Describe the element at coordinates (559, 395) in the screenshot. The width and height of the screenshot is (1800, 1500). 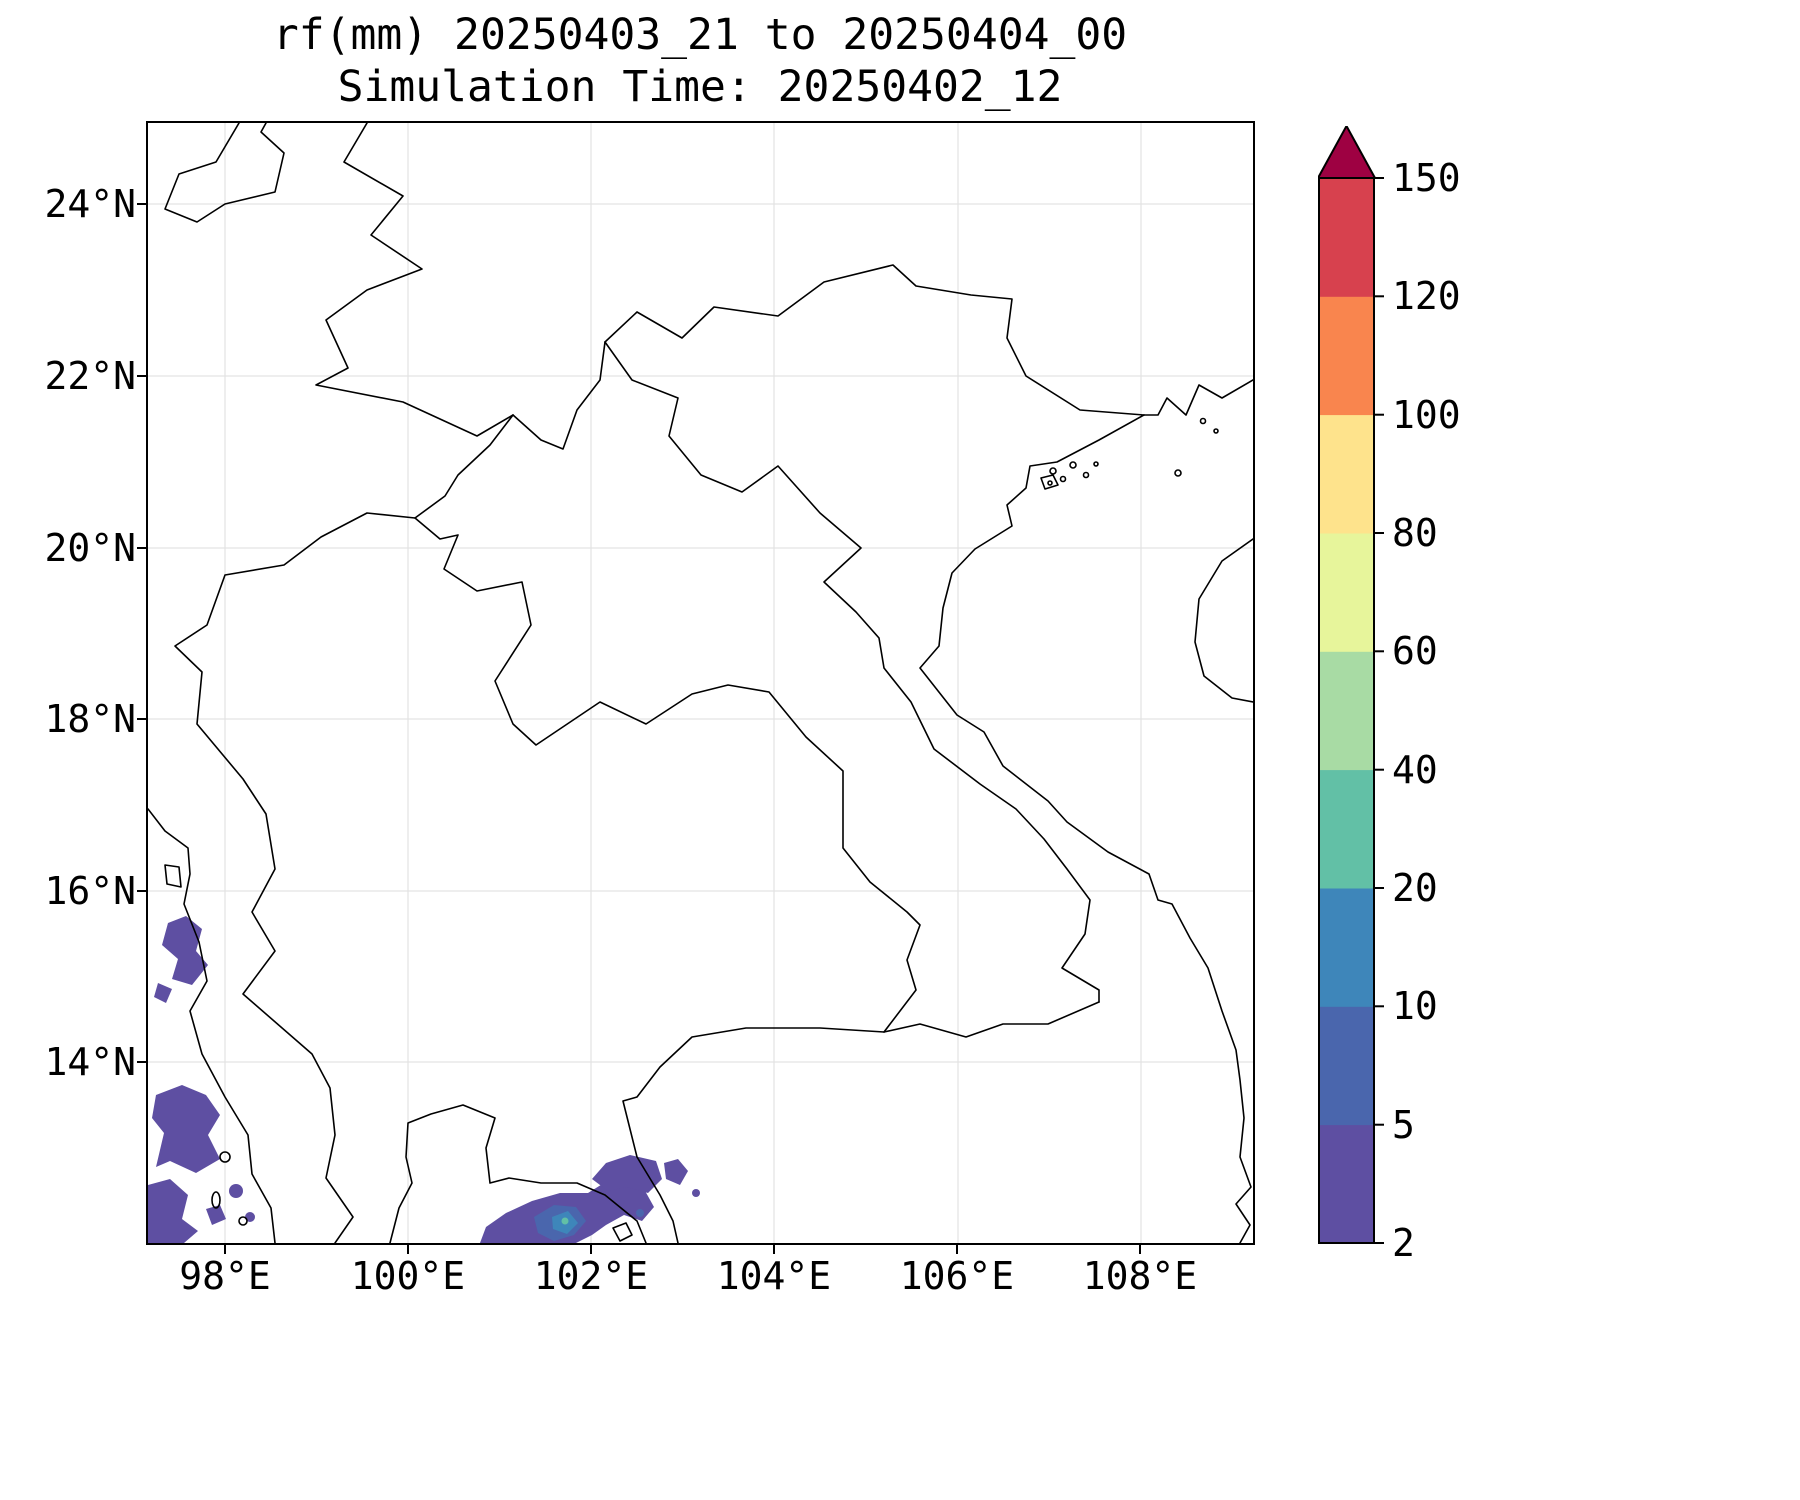
I see `border-china-laos` at that location.